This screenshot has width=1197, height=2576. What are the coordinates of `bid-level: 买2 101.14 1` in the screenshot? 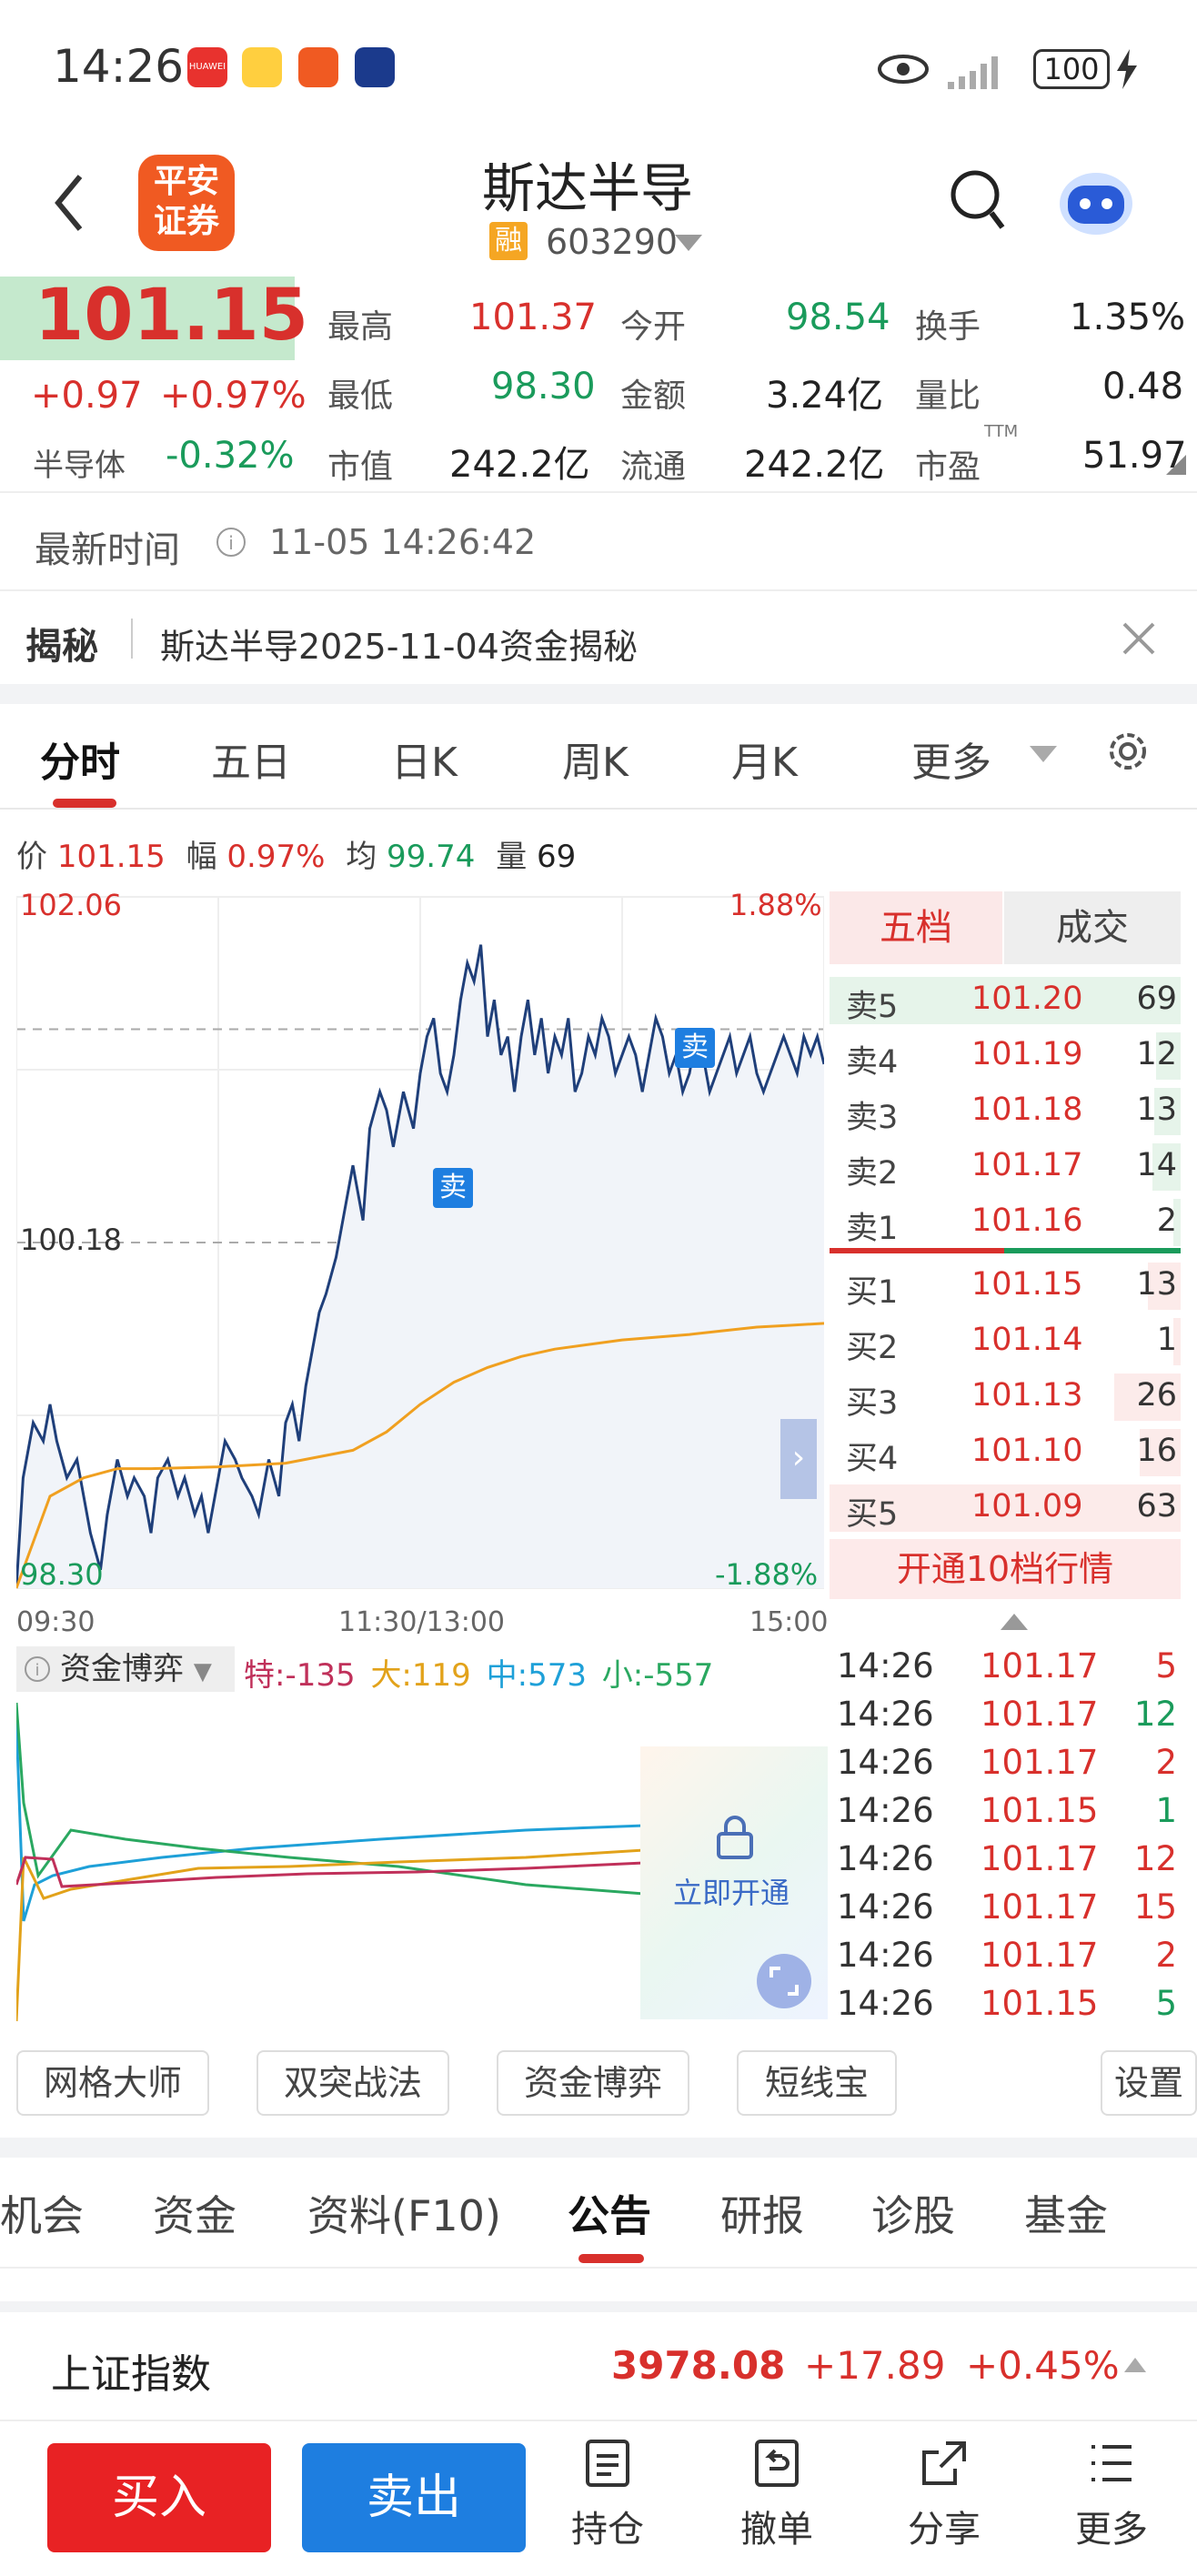 It's located at (1005, 1341).